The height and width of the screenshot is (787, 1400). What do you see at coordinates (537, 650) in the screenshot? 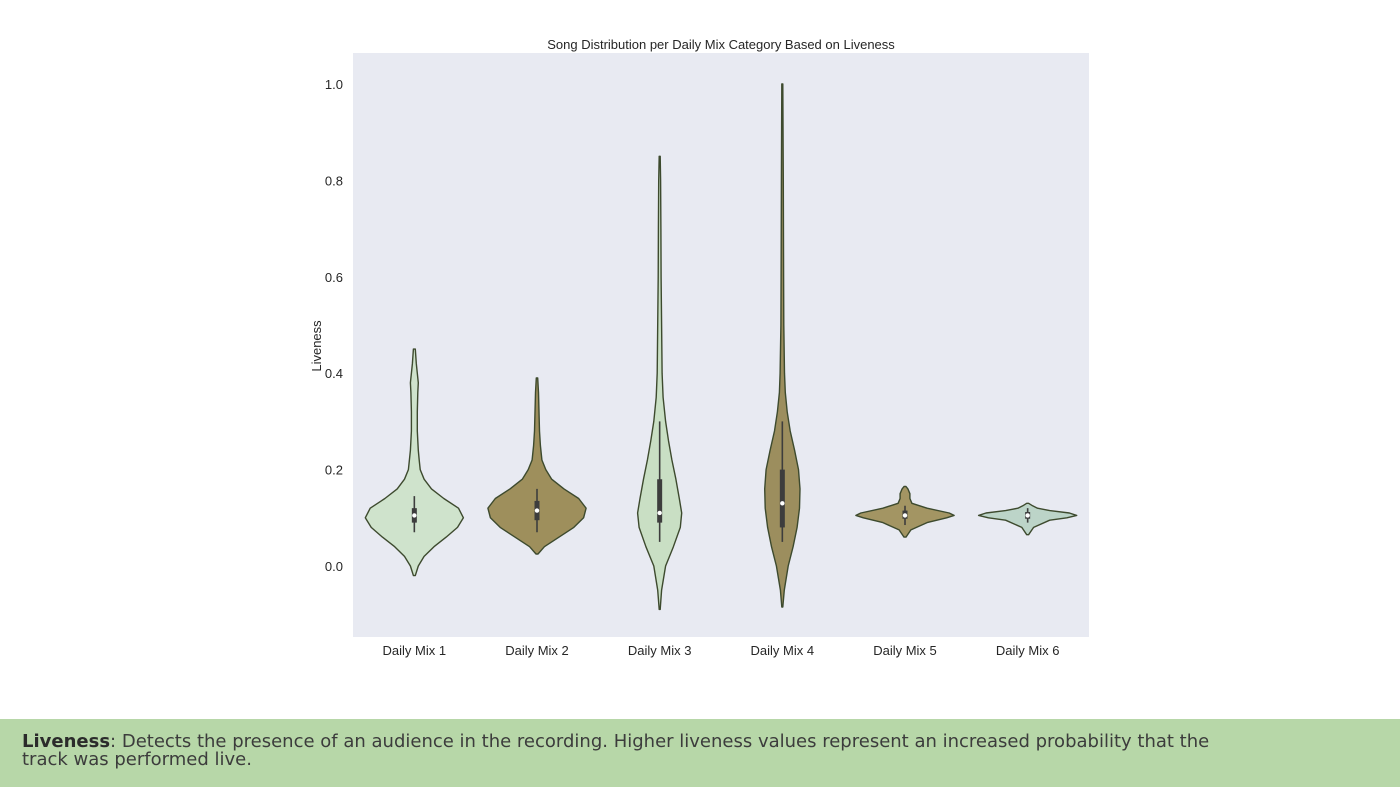
I see `x-tick-label: Daily Mix 2` at bounding box center [537, 650].